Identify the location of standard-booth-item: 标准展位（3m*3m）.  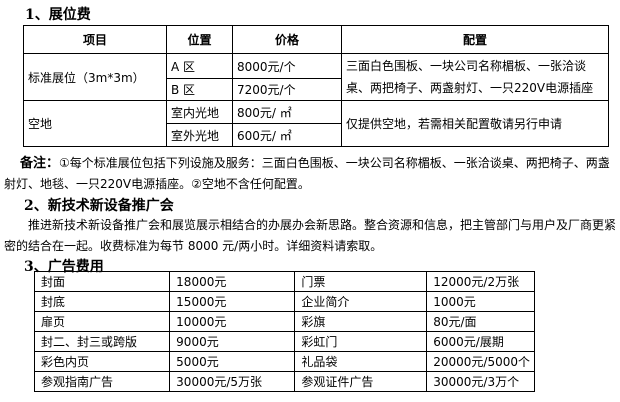
(95, 77).